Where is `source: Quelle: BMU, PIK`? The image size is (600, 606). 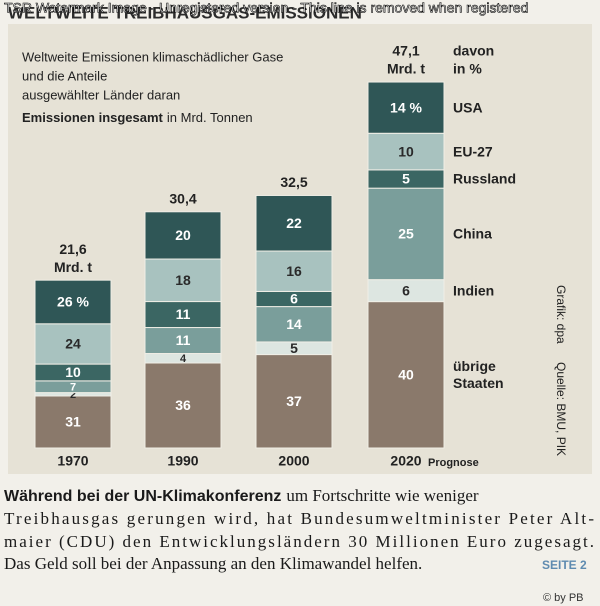 source: Quelle: BMU, PIK is located at coordinates (561, 409).